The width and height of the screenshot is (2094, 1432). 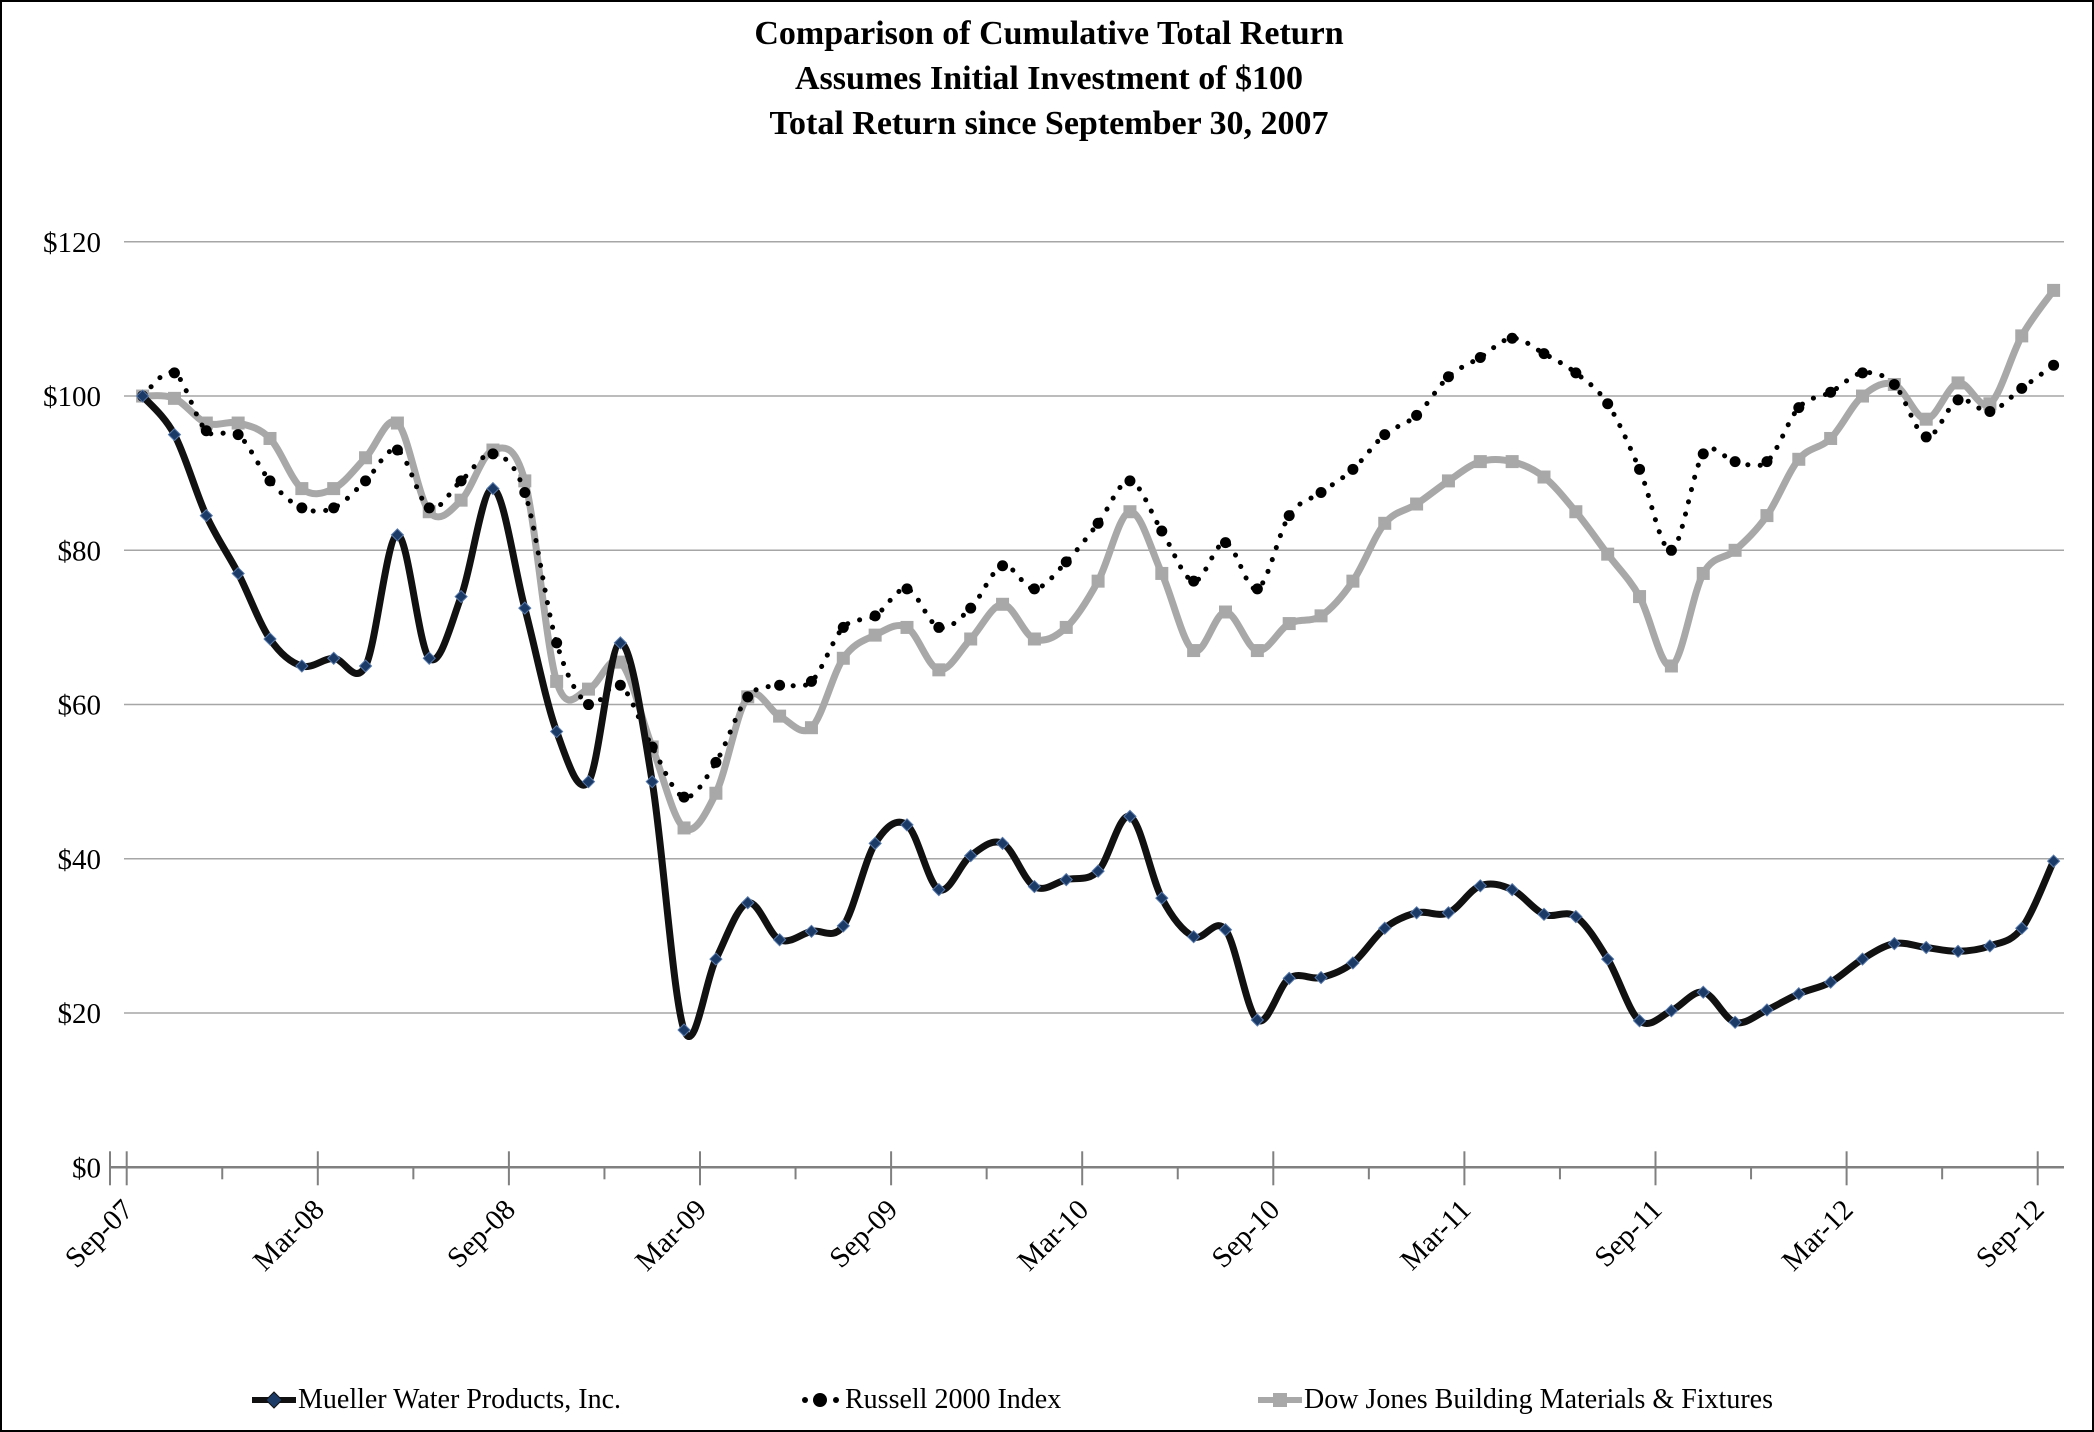 What do you see at coordinates (80, 551) in the screenshot?
I see `y-axis-tick-label: $80` at bounding box center [80, 551].